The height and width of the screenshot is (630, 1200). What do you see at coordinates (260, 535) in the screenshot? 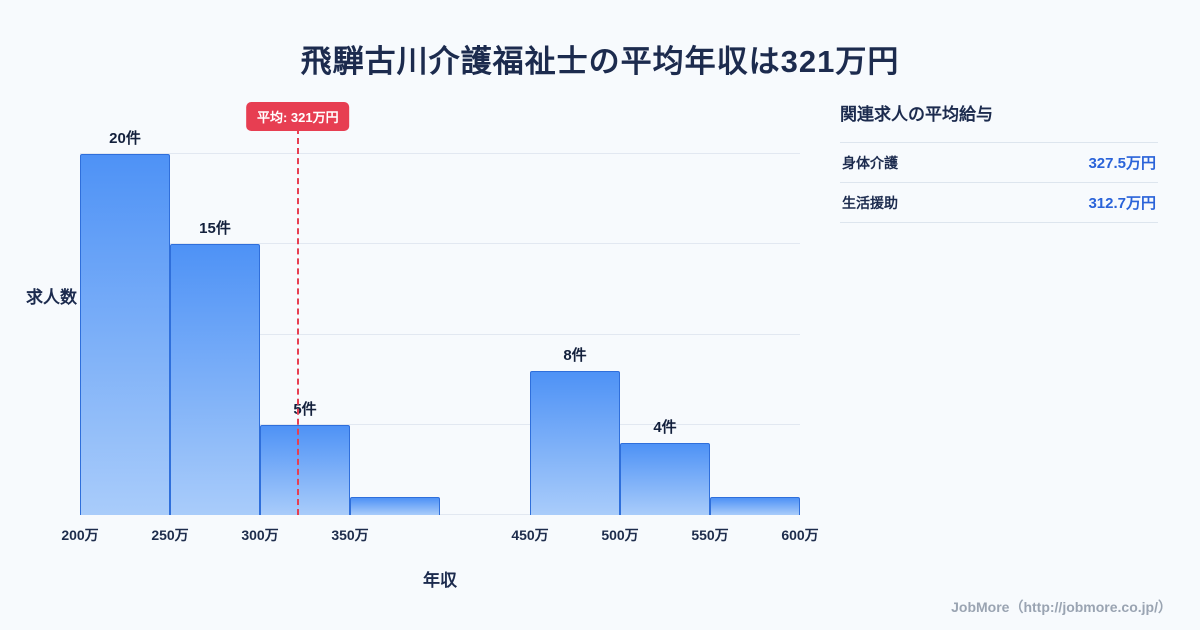
I see `x-tick-label: 300万` at bounding box center [260, 535].